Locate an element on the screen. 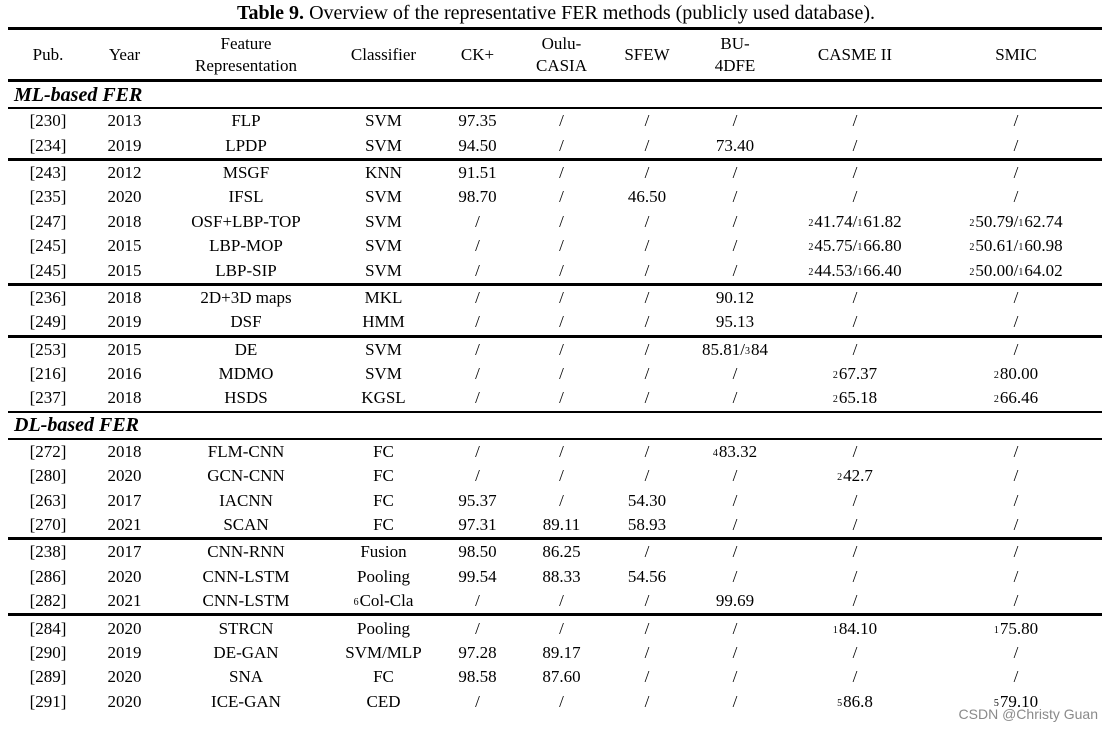 This screenshot has width=1112, height=732. cell-casme: 242.7 is located at coordinates (855, 476).